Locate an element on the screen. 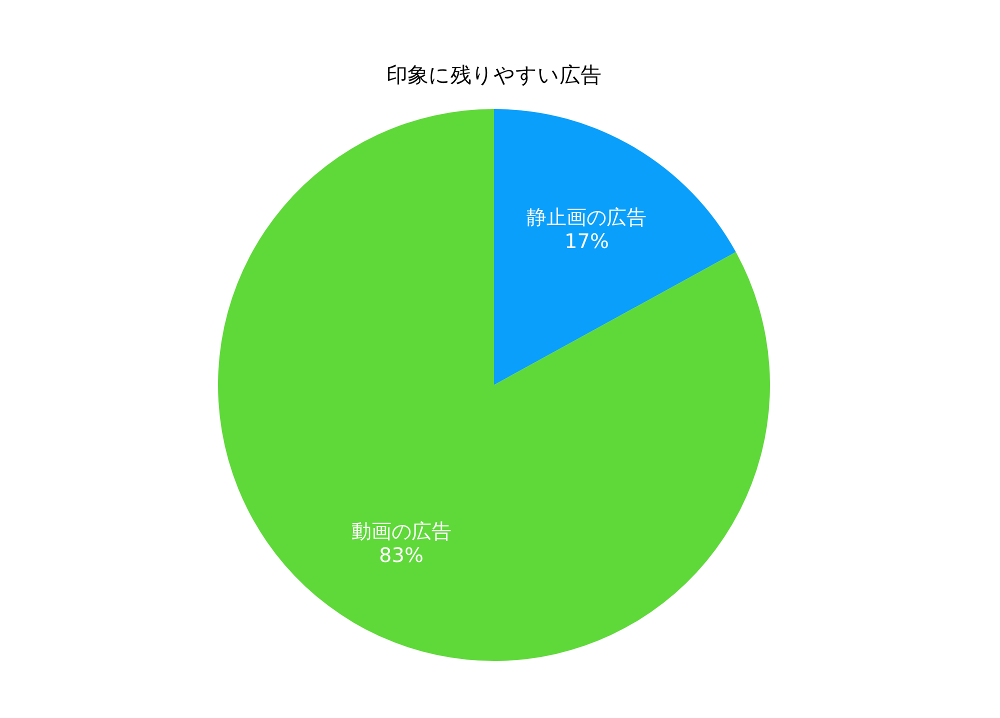 The height and width of the screenshot is (718, 1000). slice-label: 静止画の広告 is located at coordinates (586, 217).